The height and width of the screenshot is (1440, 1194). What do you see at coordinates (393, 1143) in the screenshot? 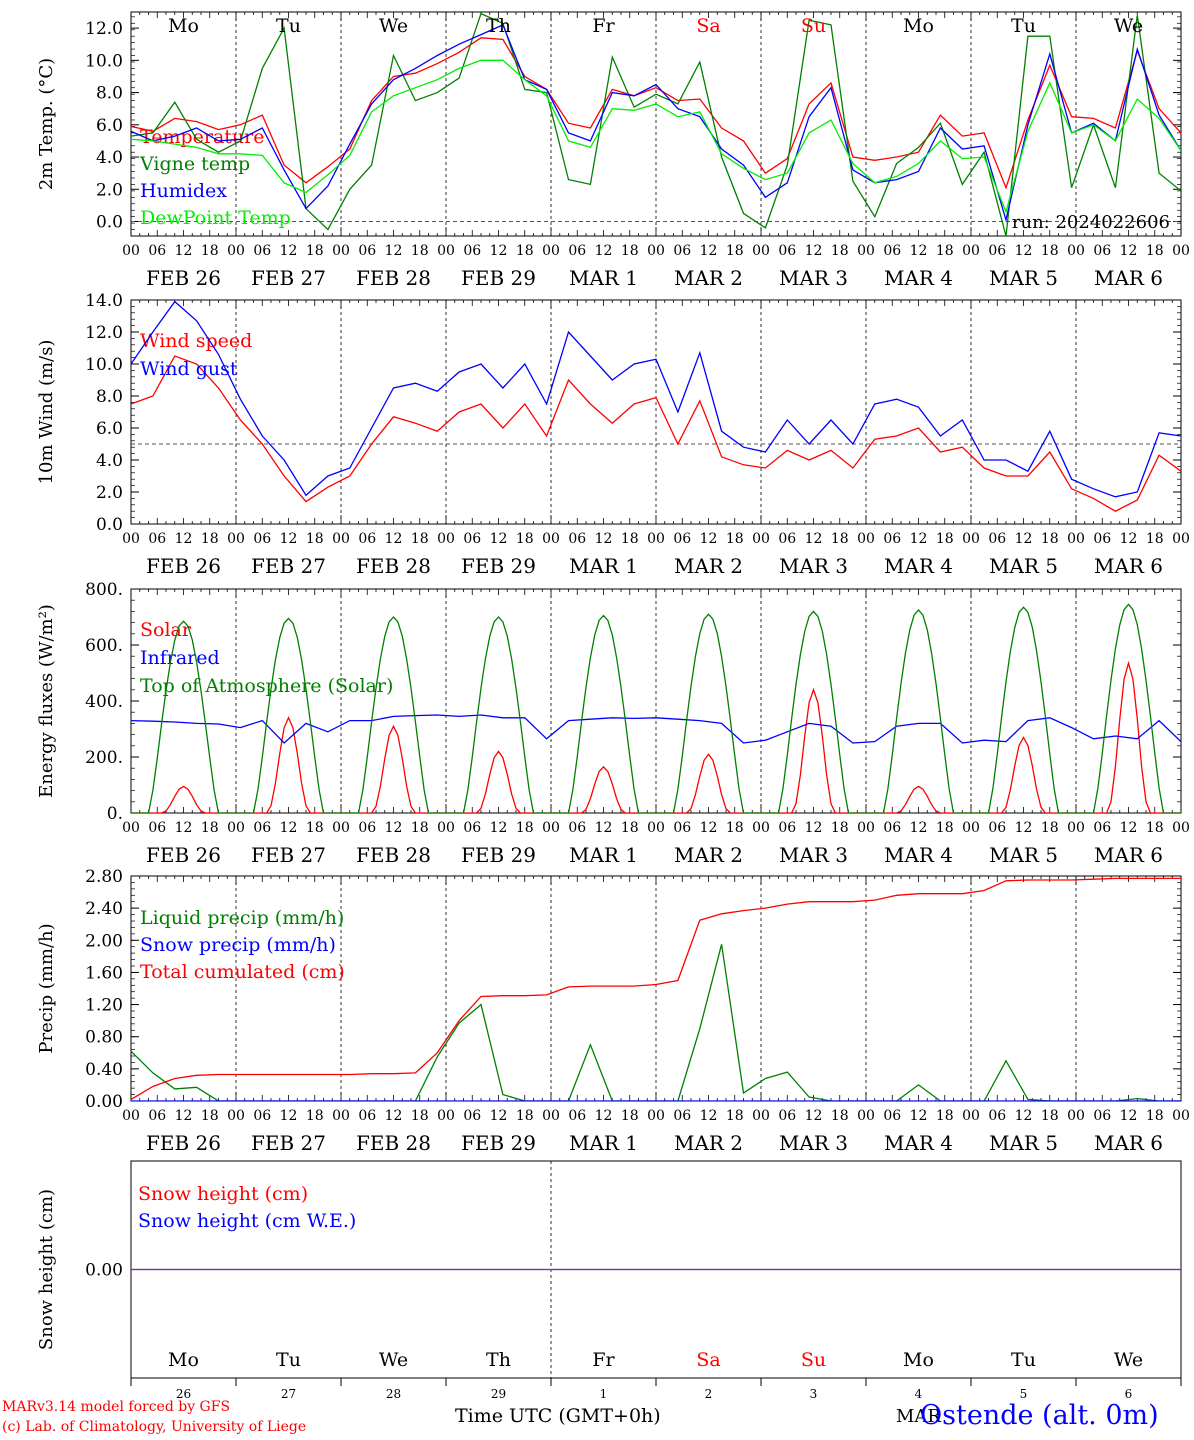
I see `date-label: FEB 28` at bounding box center [393, 1143].